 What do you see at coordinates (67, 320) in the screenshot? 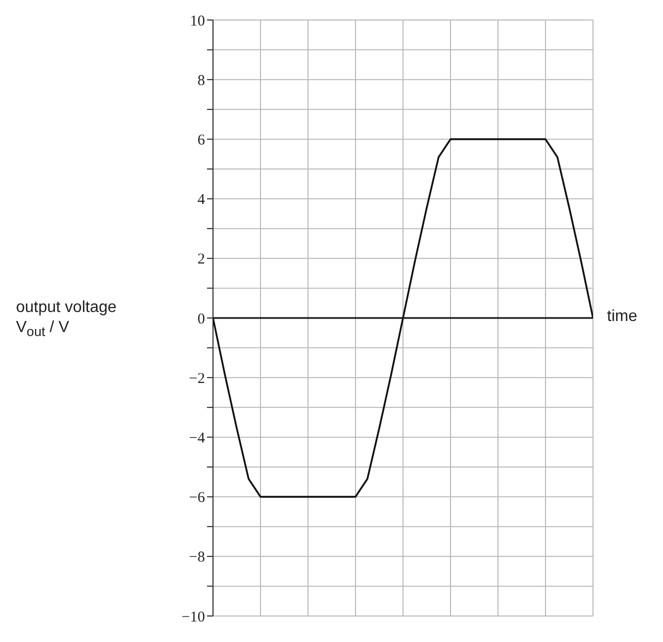
I see `y-axis-title: output voltage V$_{out}$ / V` at bounding box center [67, 320].